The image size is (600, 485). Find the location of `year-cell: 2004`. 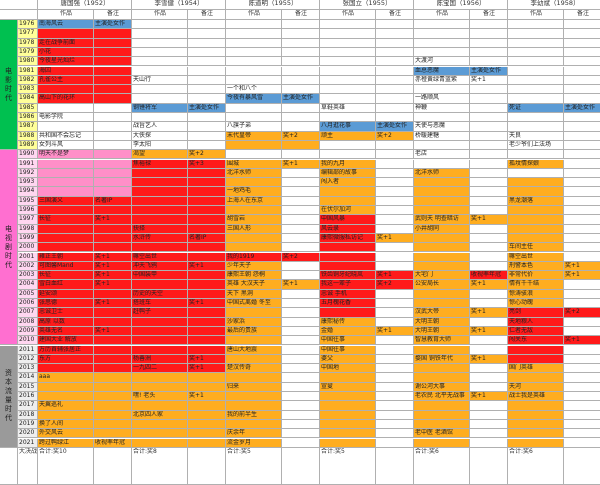

year-cell: 2004 is located at coordinates (28, 285).